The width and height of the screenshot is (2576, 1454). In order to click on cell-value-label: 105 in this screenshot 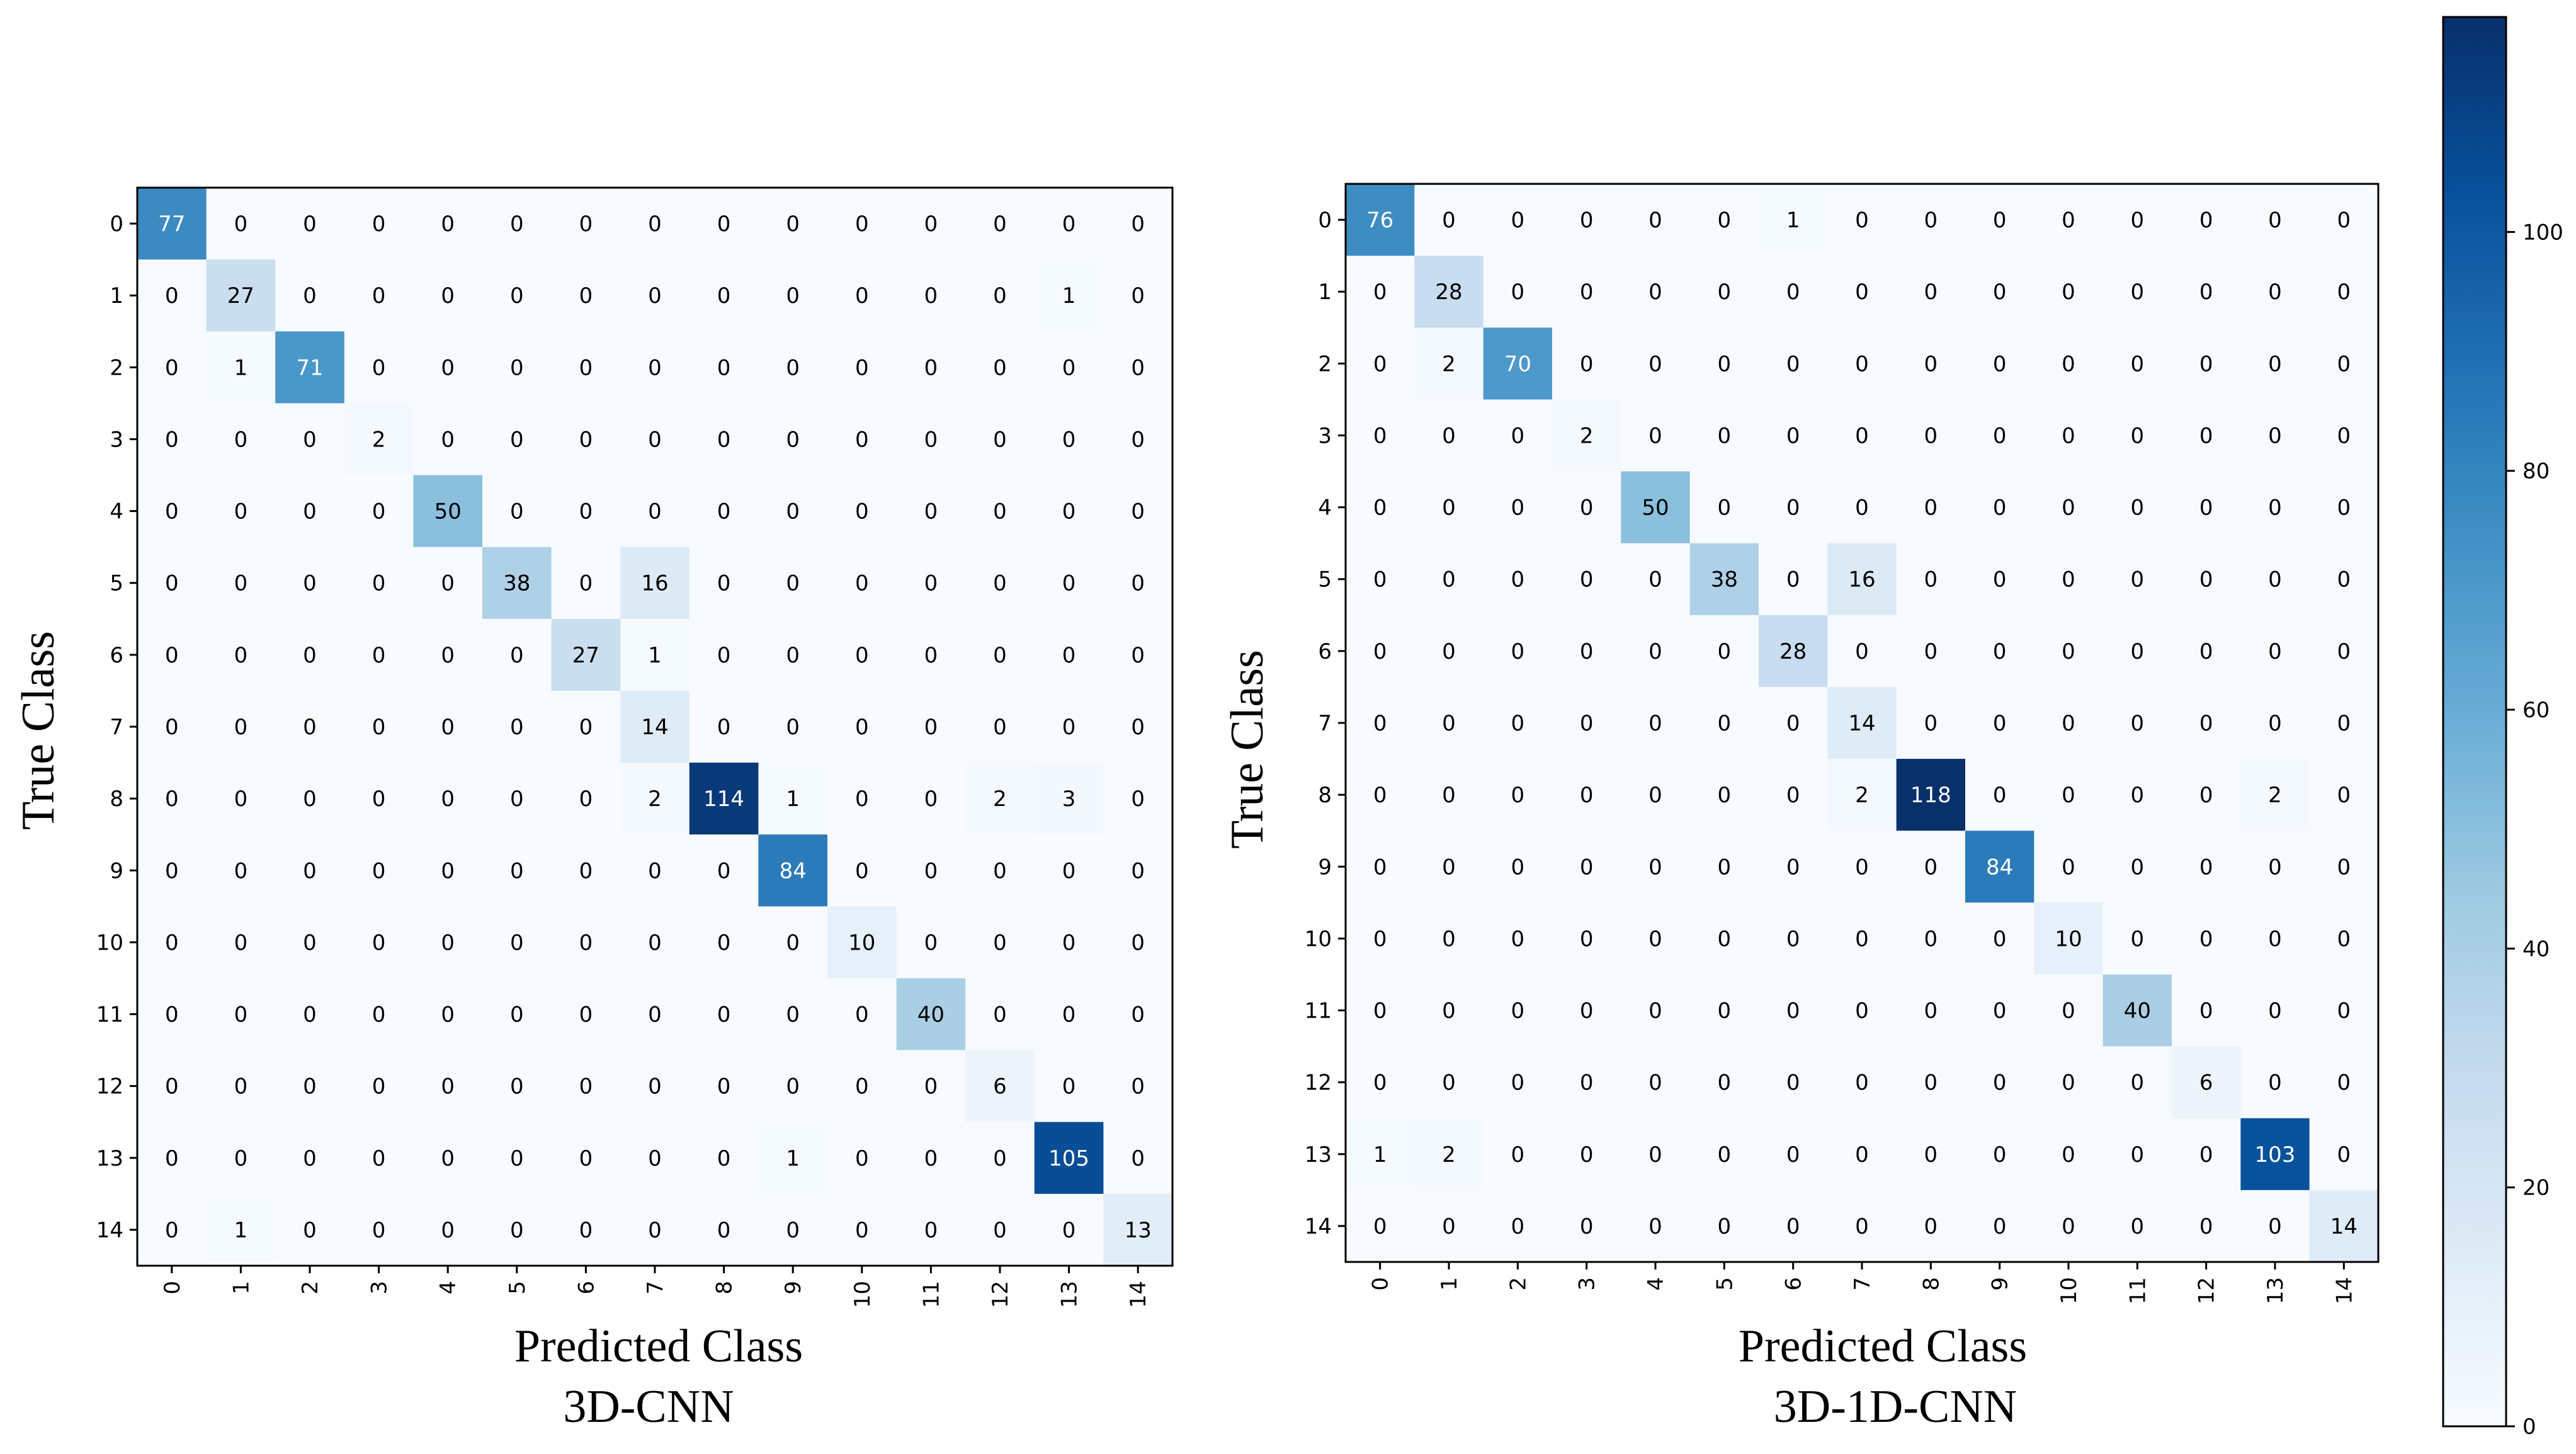, I will do `click(1068, 1158)`.